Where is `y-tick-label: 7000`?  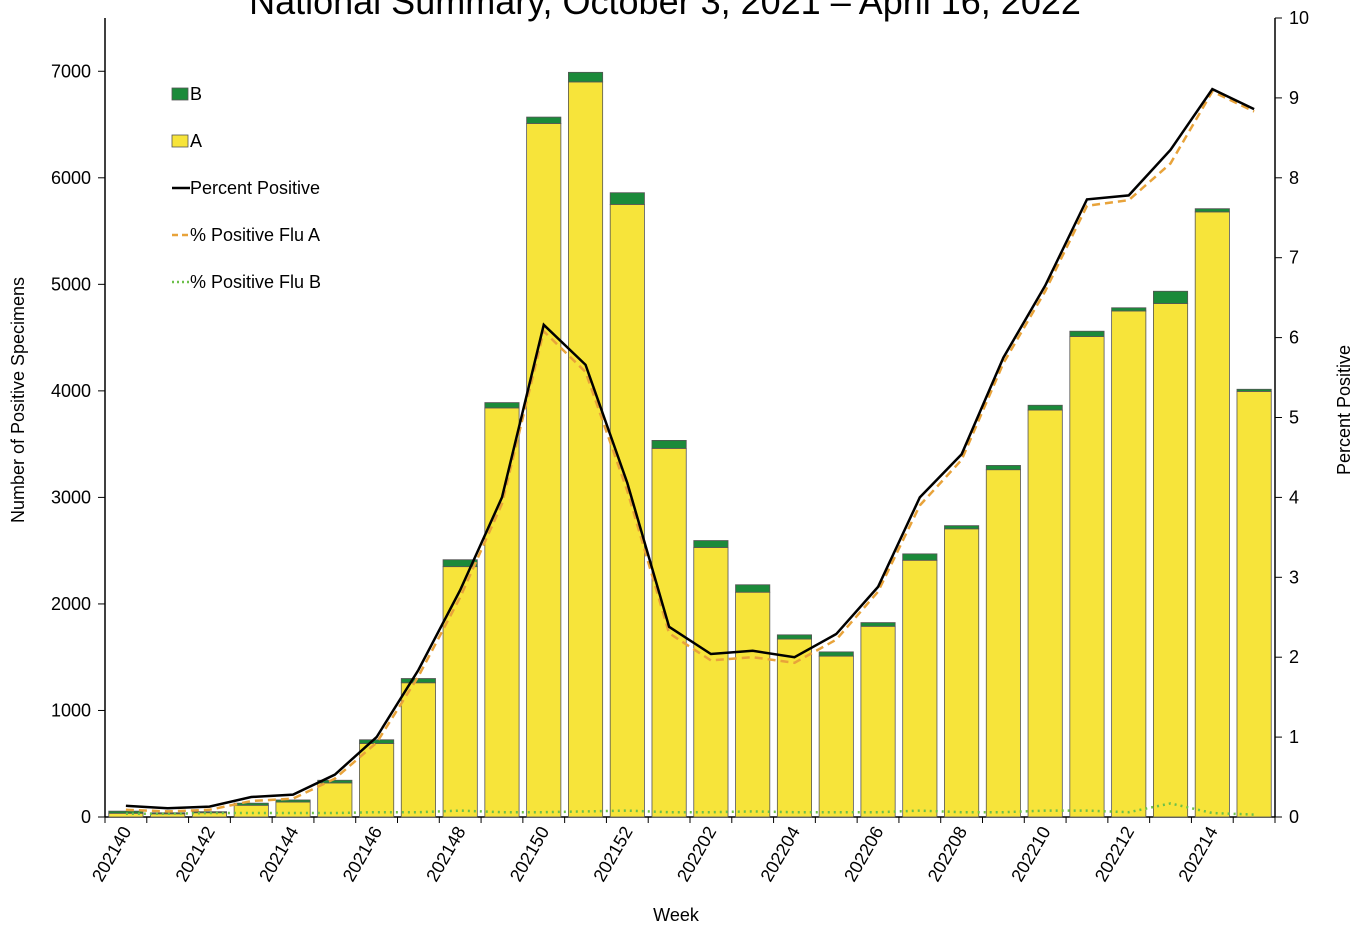
y-tick-label: 7000 is located at coordinates (71, 71).